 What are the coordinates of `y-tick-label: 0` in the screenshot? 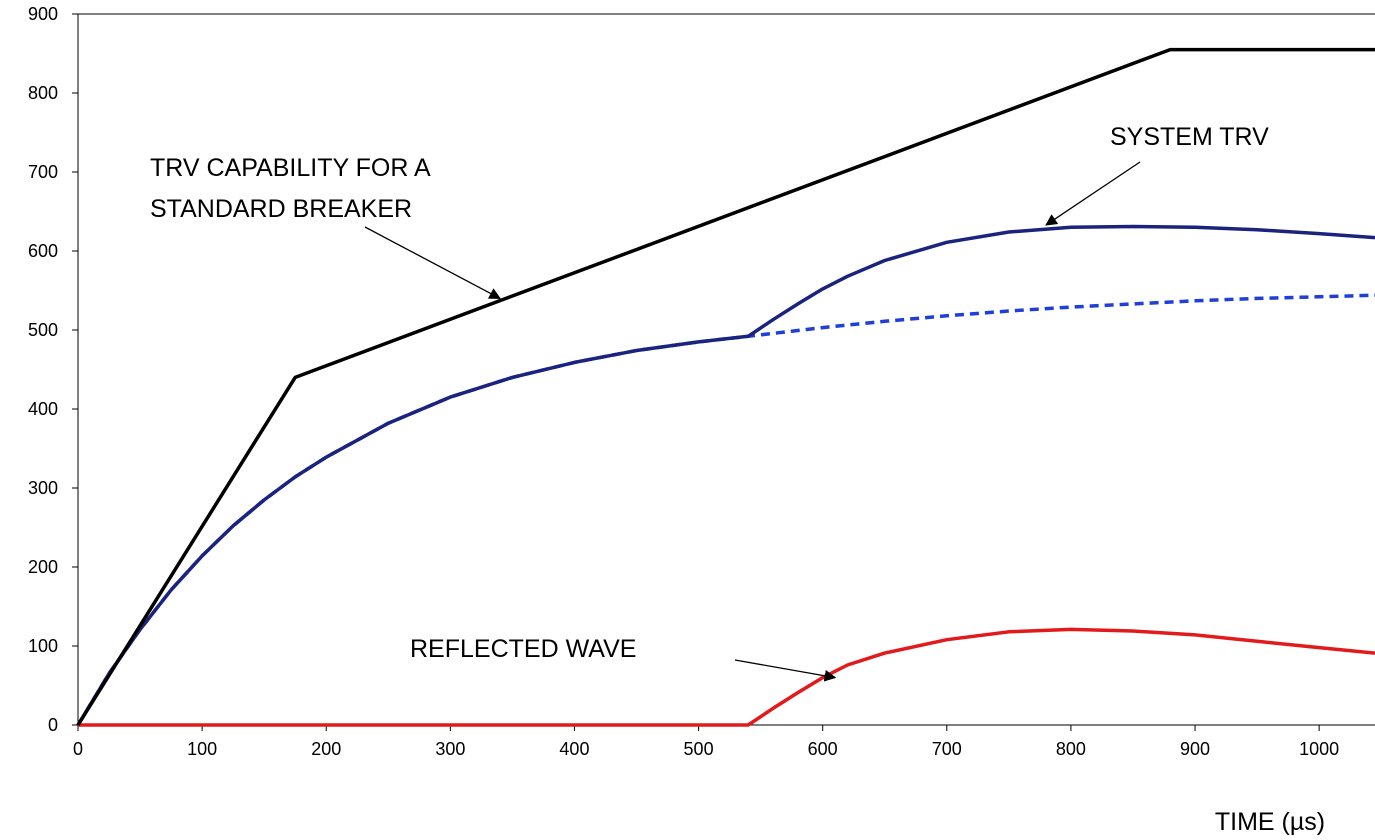 It's located at (53, 725).